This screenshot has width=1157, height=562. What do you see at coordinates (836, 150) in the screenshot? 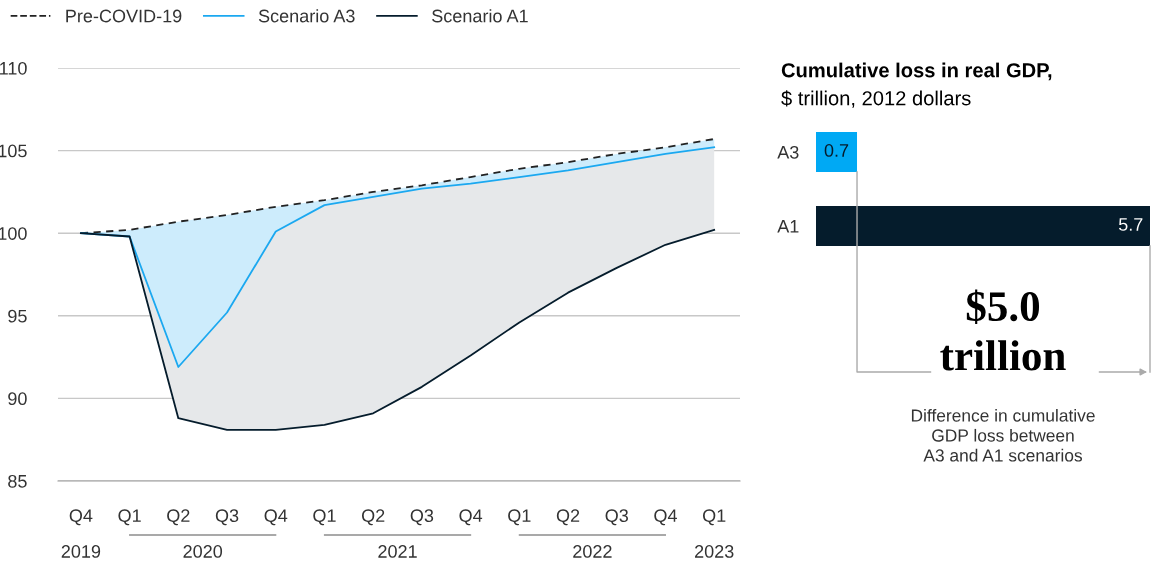
I see `data-label: 0.7` at bounding box center [836, 150].